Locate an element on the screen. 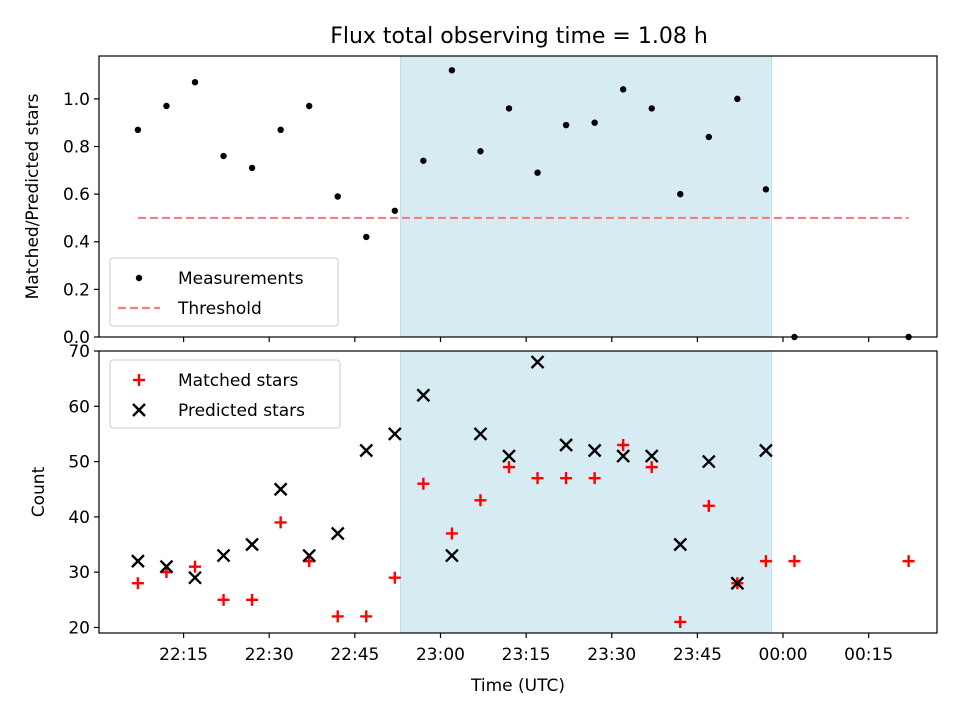  y-tick-label: 70 is located at coordinates (79, 352).